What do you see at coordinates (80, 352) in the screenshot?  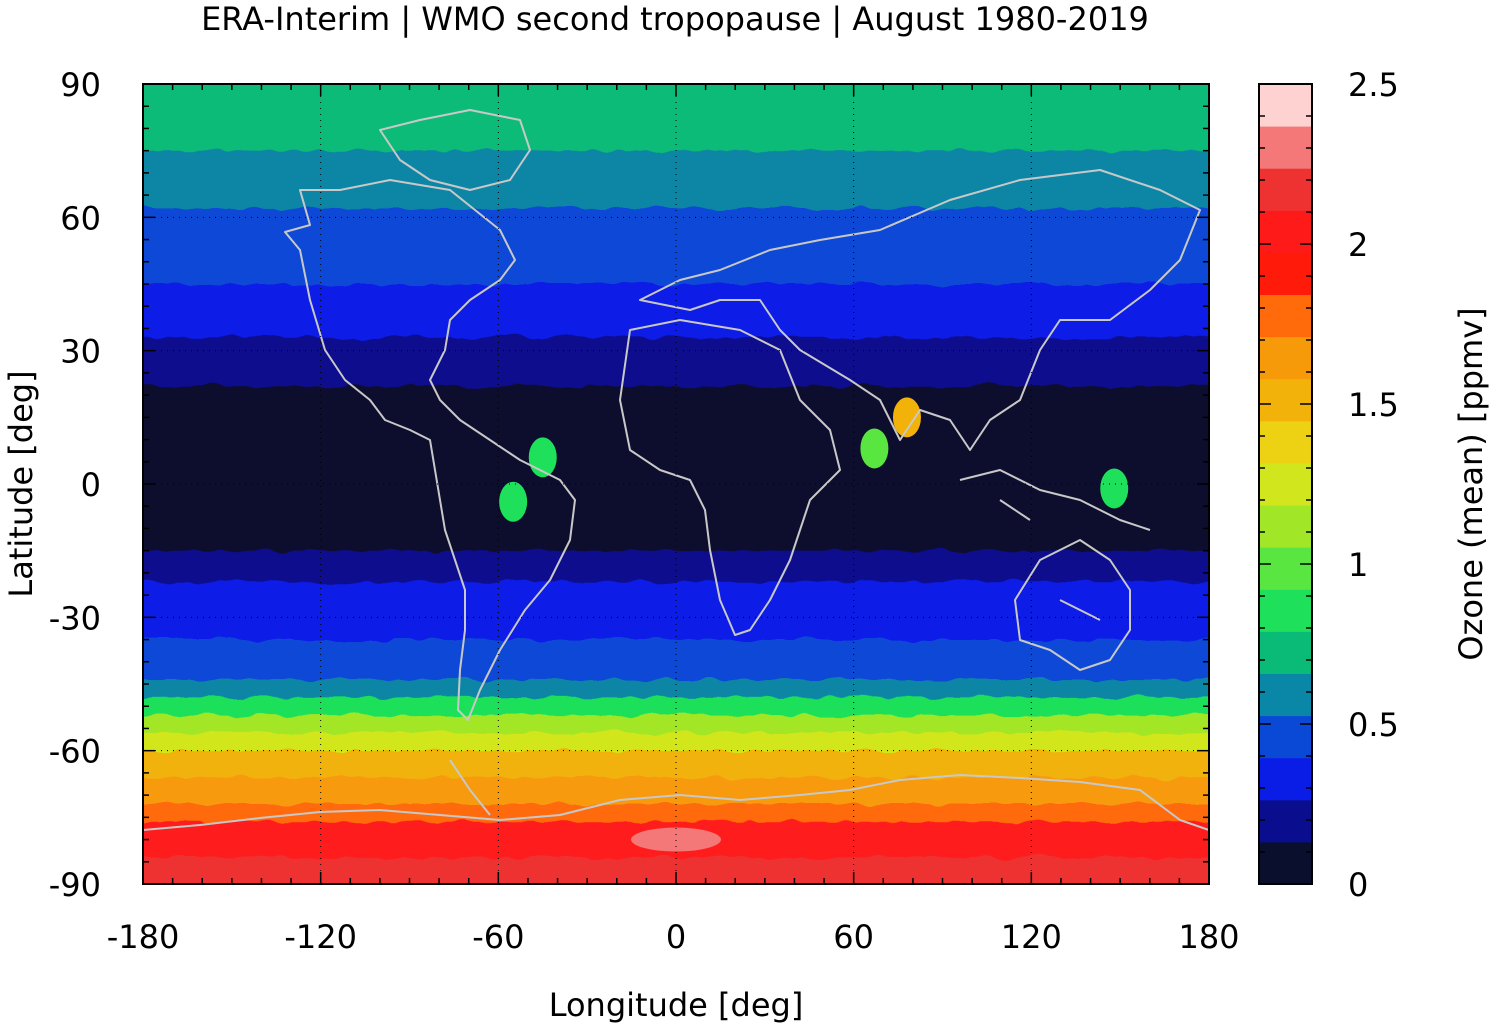 I see `y-tick-label: 30` at bounding box center [80, 352].